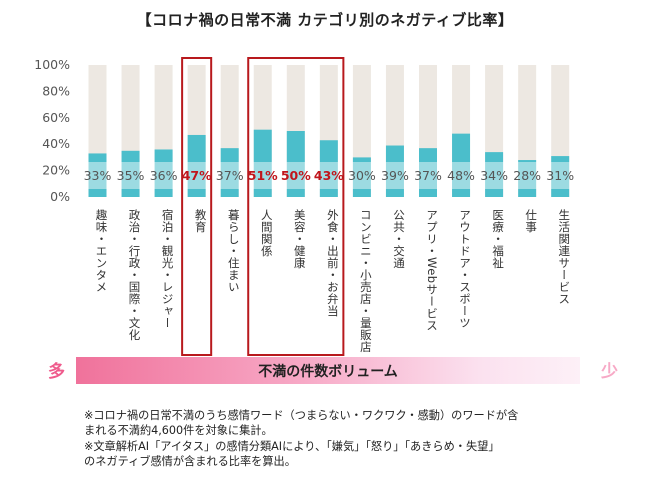  Describe the element at coordinates (531, 221) in the screenshot. I see `x-tick-label: 仕事` at that location.